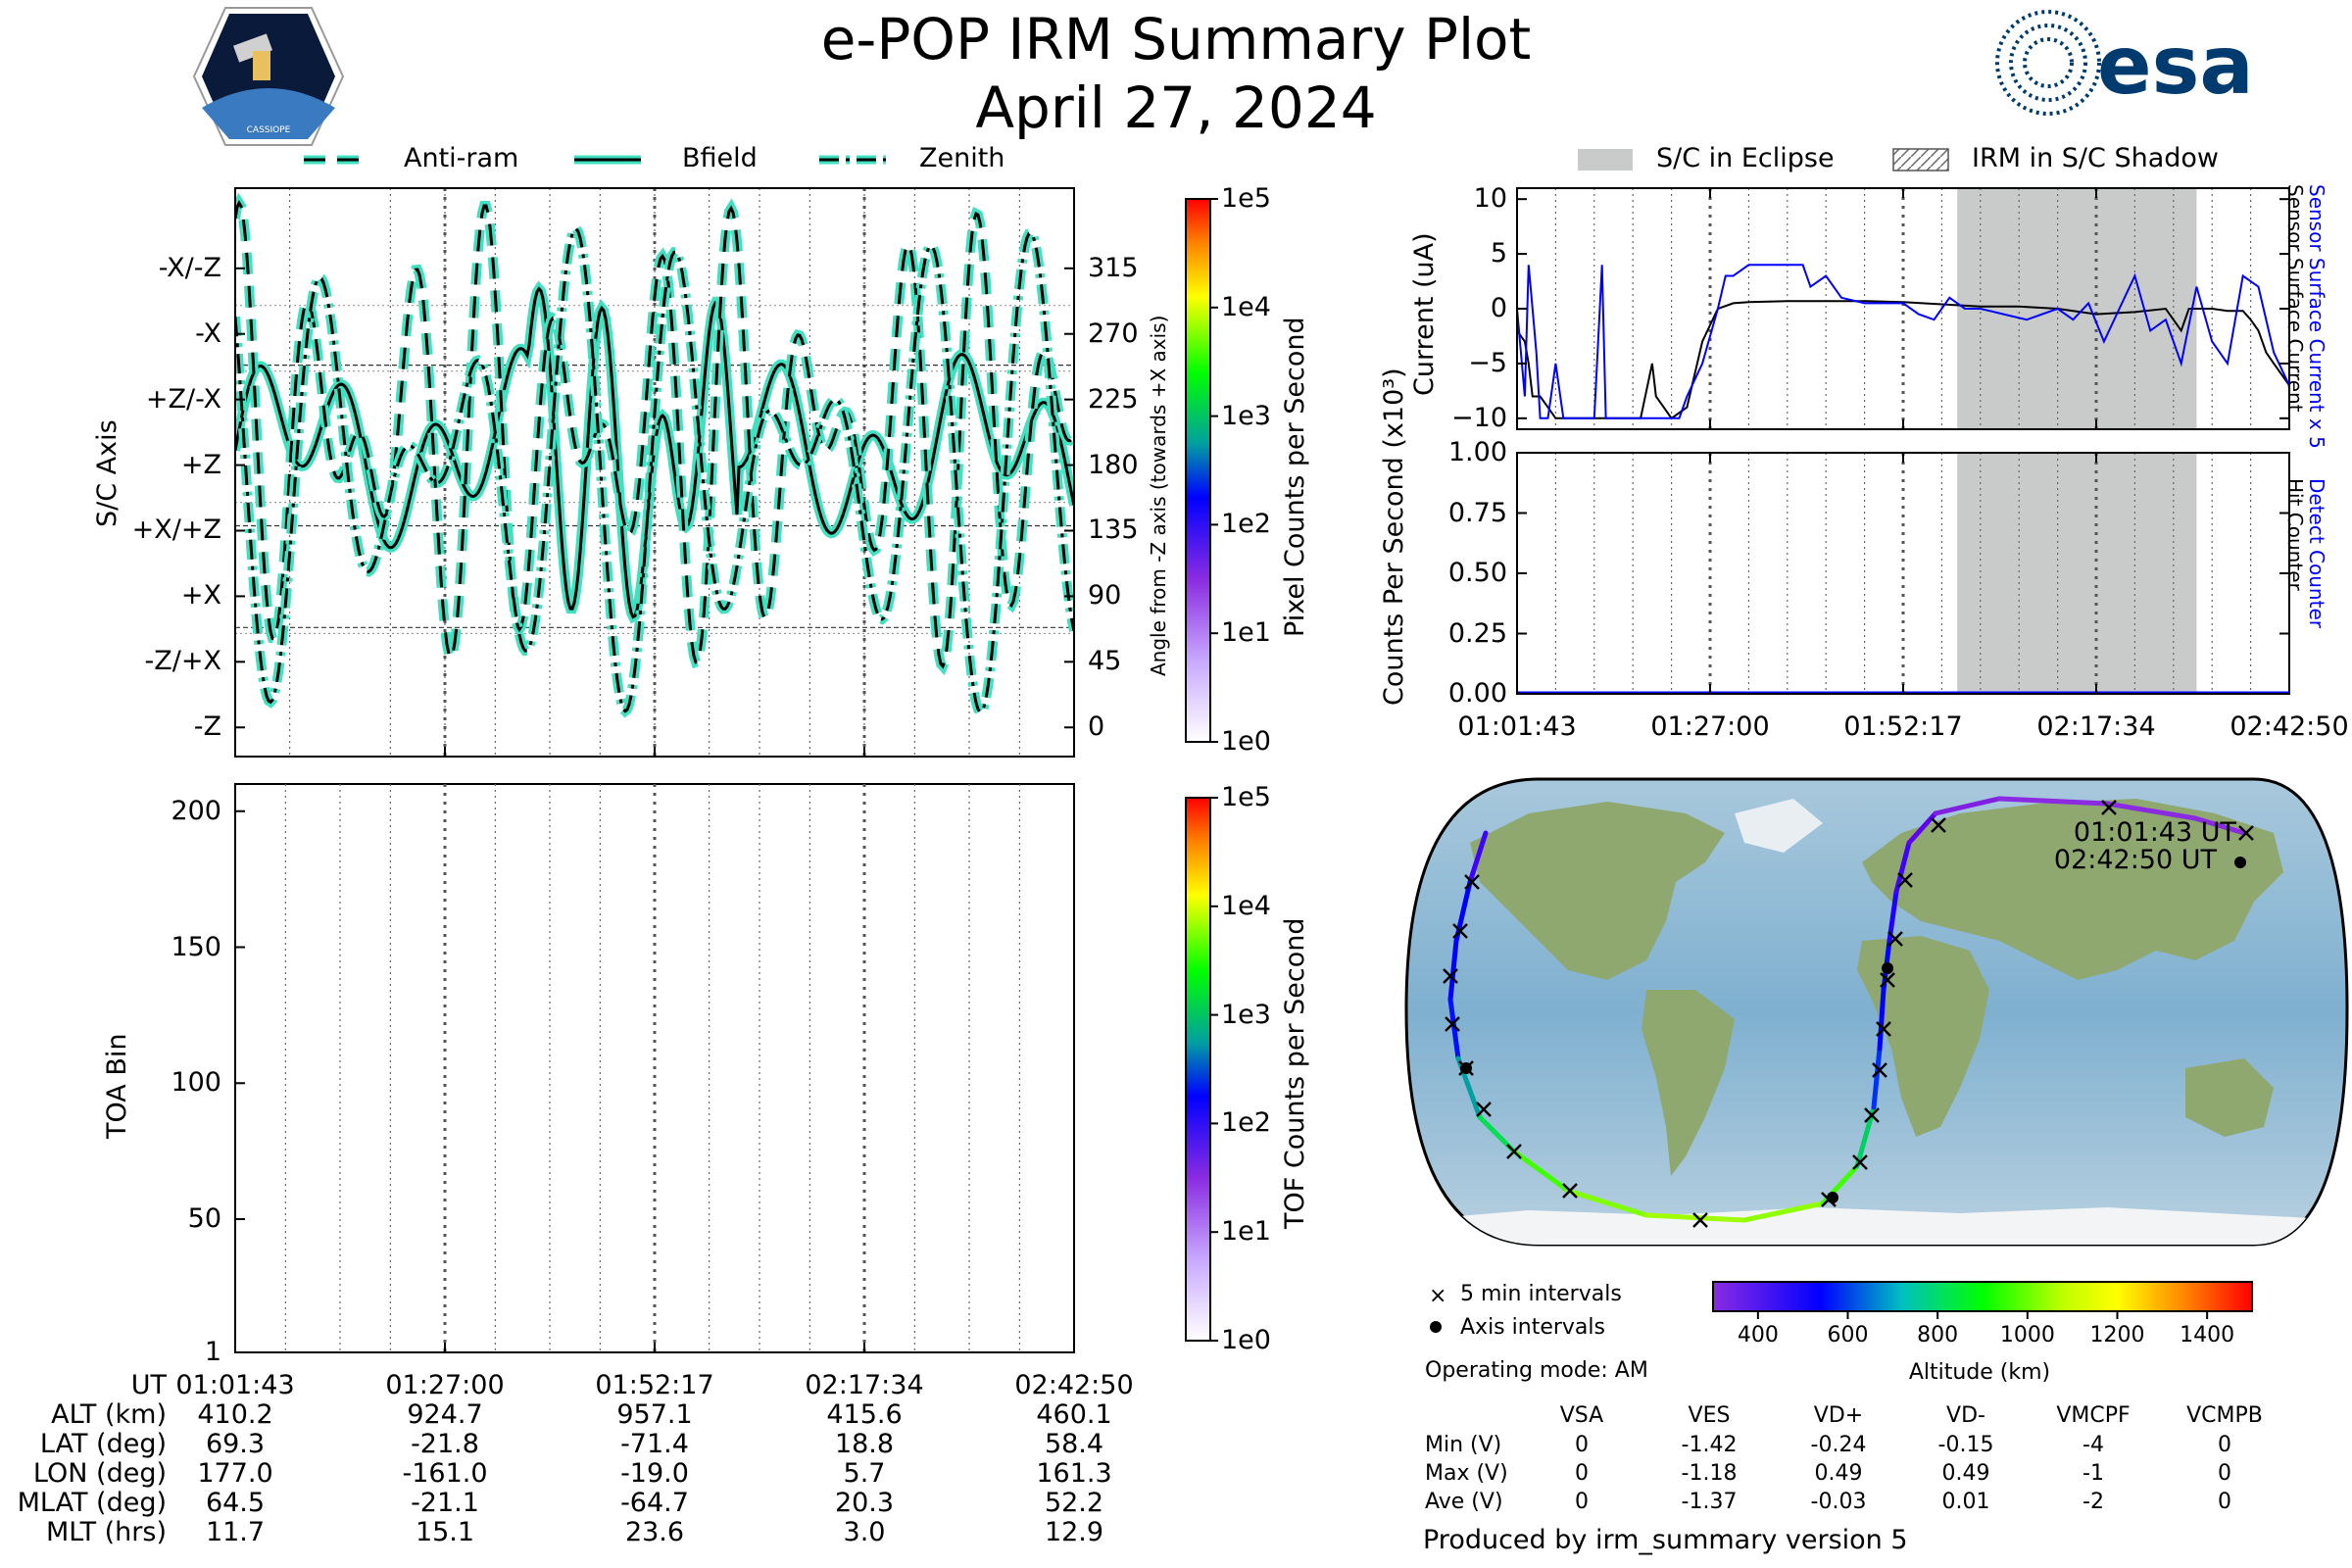  I want to click on eclipse-legend-swatch, so click(1605, 160).